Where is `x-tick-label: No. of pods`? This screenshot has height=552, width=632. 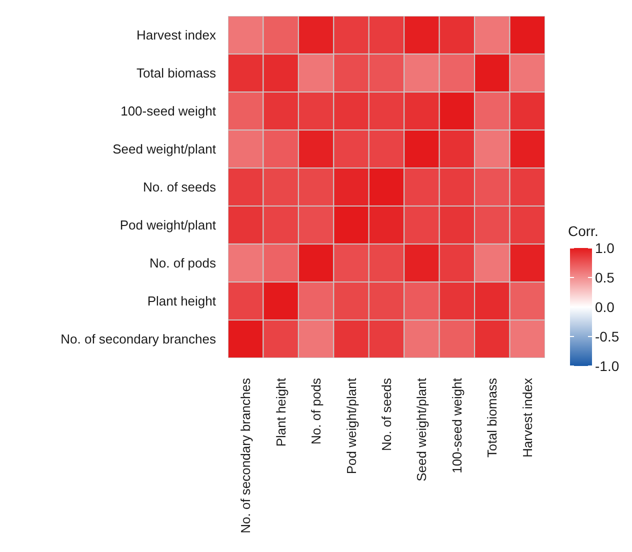
x-tick-label: No. of pods is located at coordinates (316, 411).